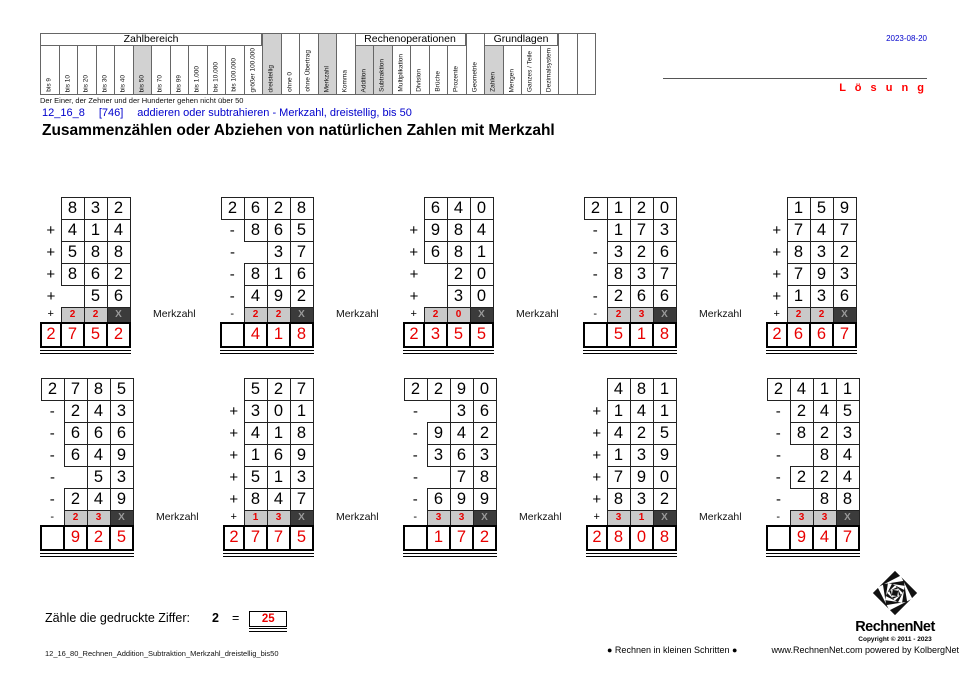 This screenshot has height=681, width=963. I want to click on topic-column-label: Brüche, so click(438, 81).